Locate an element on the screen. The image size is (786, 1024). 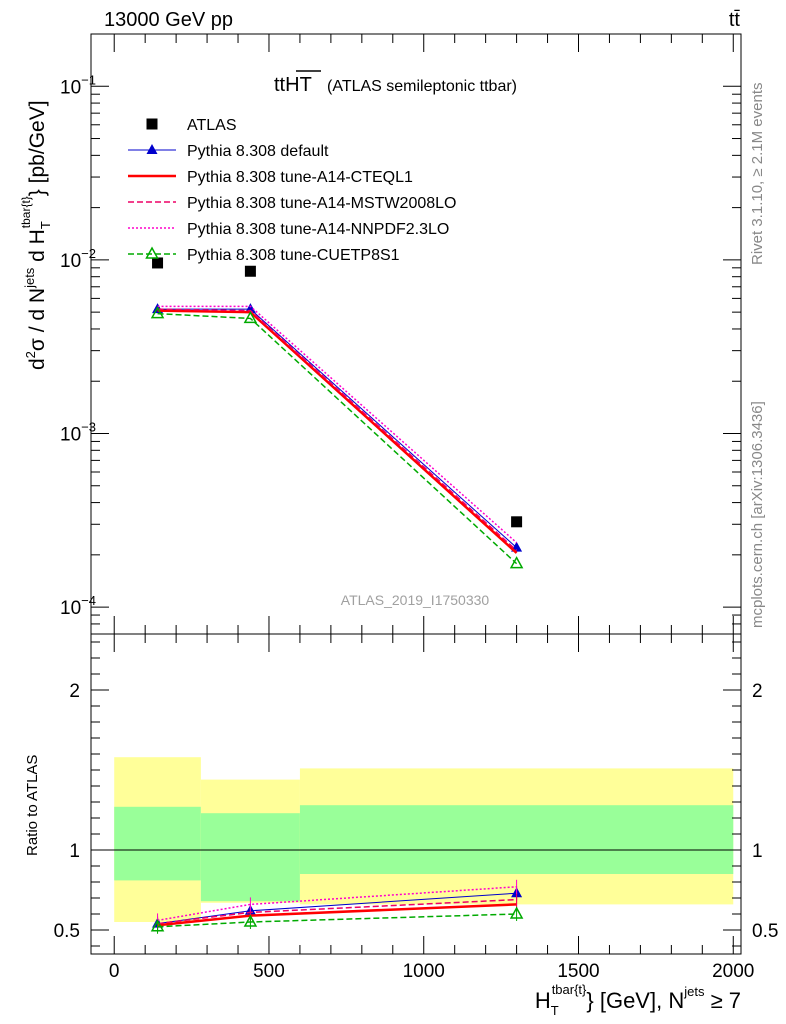
main-ytick-label: 10⁻² is located at coordinates (78, 259).